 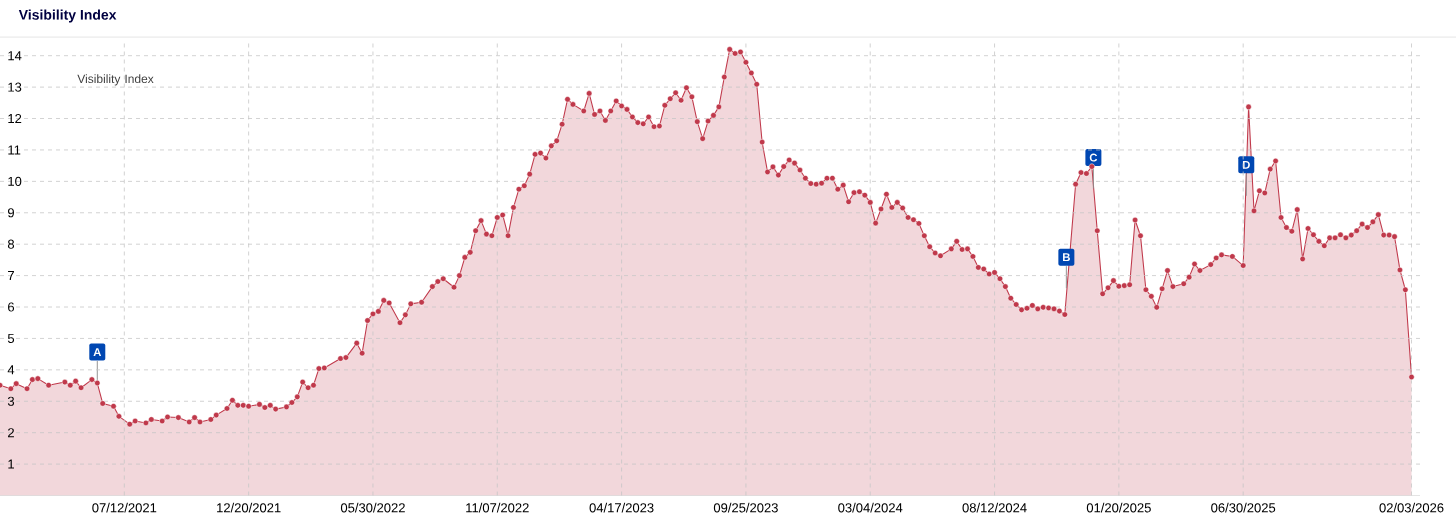 I want to click on x-tick-label: 06/30/2025, so click(x=1243, y=507).